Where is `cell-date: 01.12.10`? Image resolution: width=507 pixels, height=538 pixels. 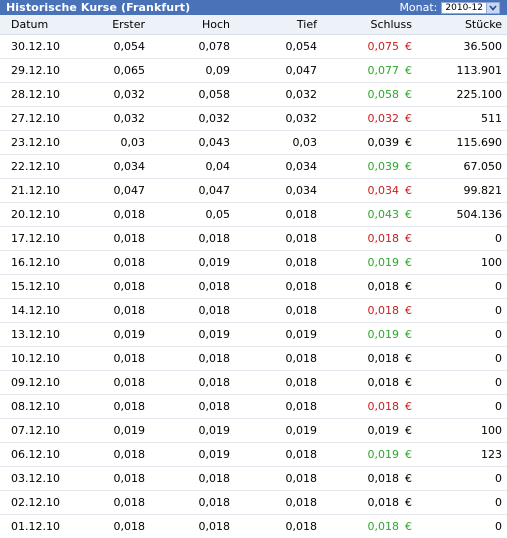
cell-date: 01.12.10 is located at coordinates (35, 525).